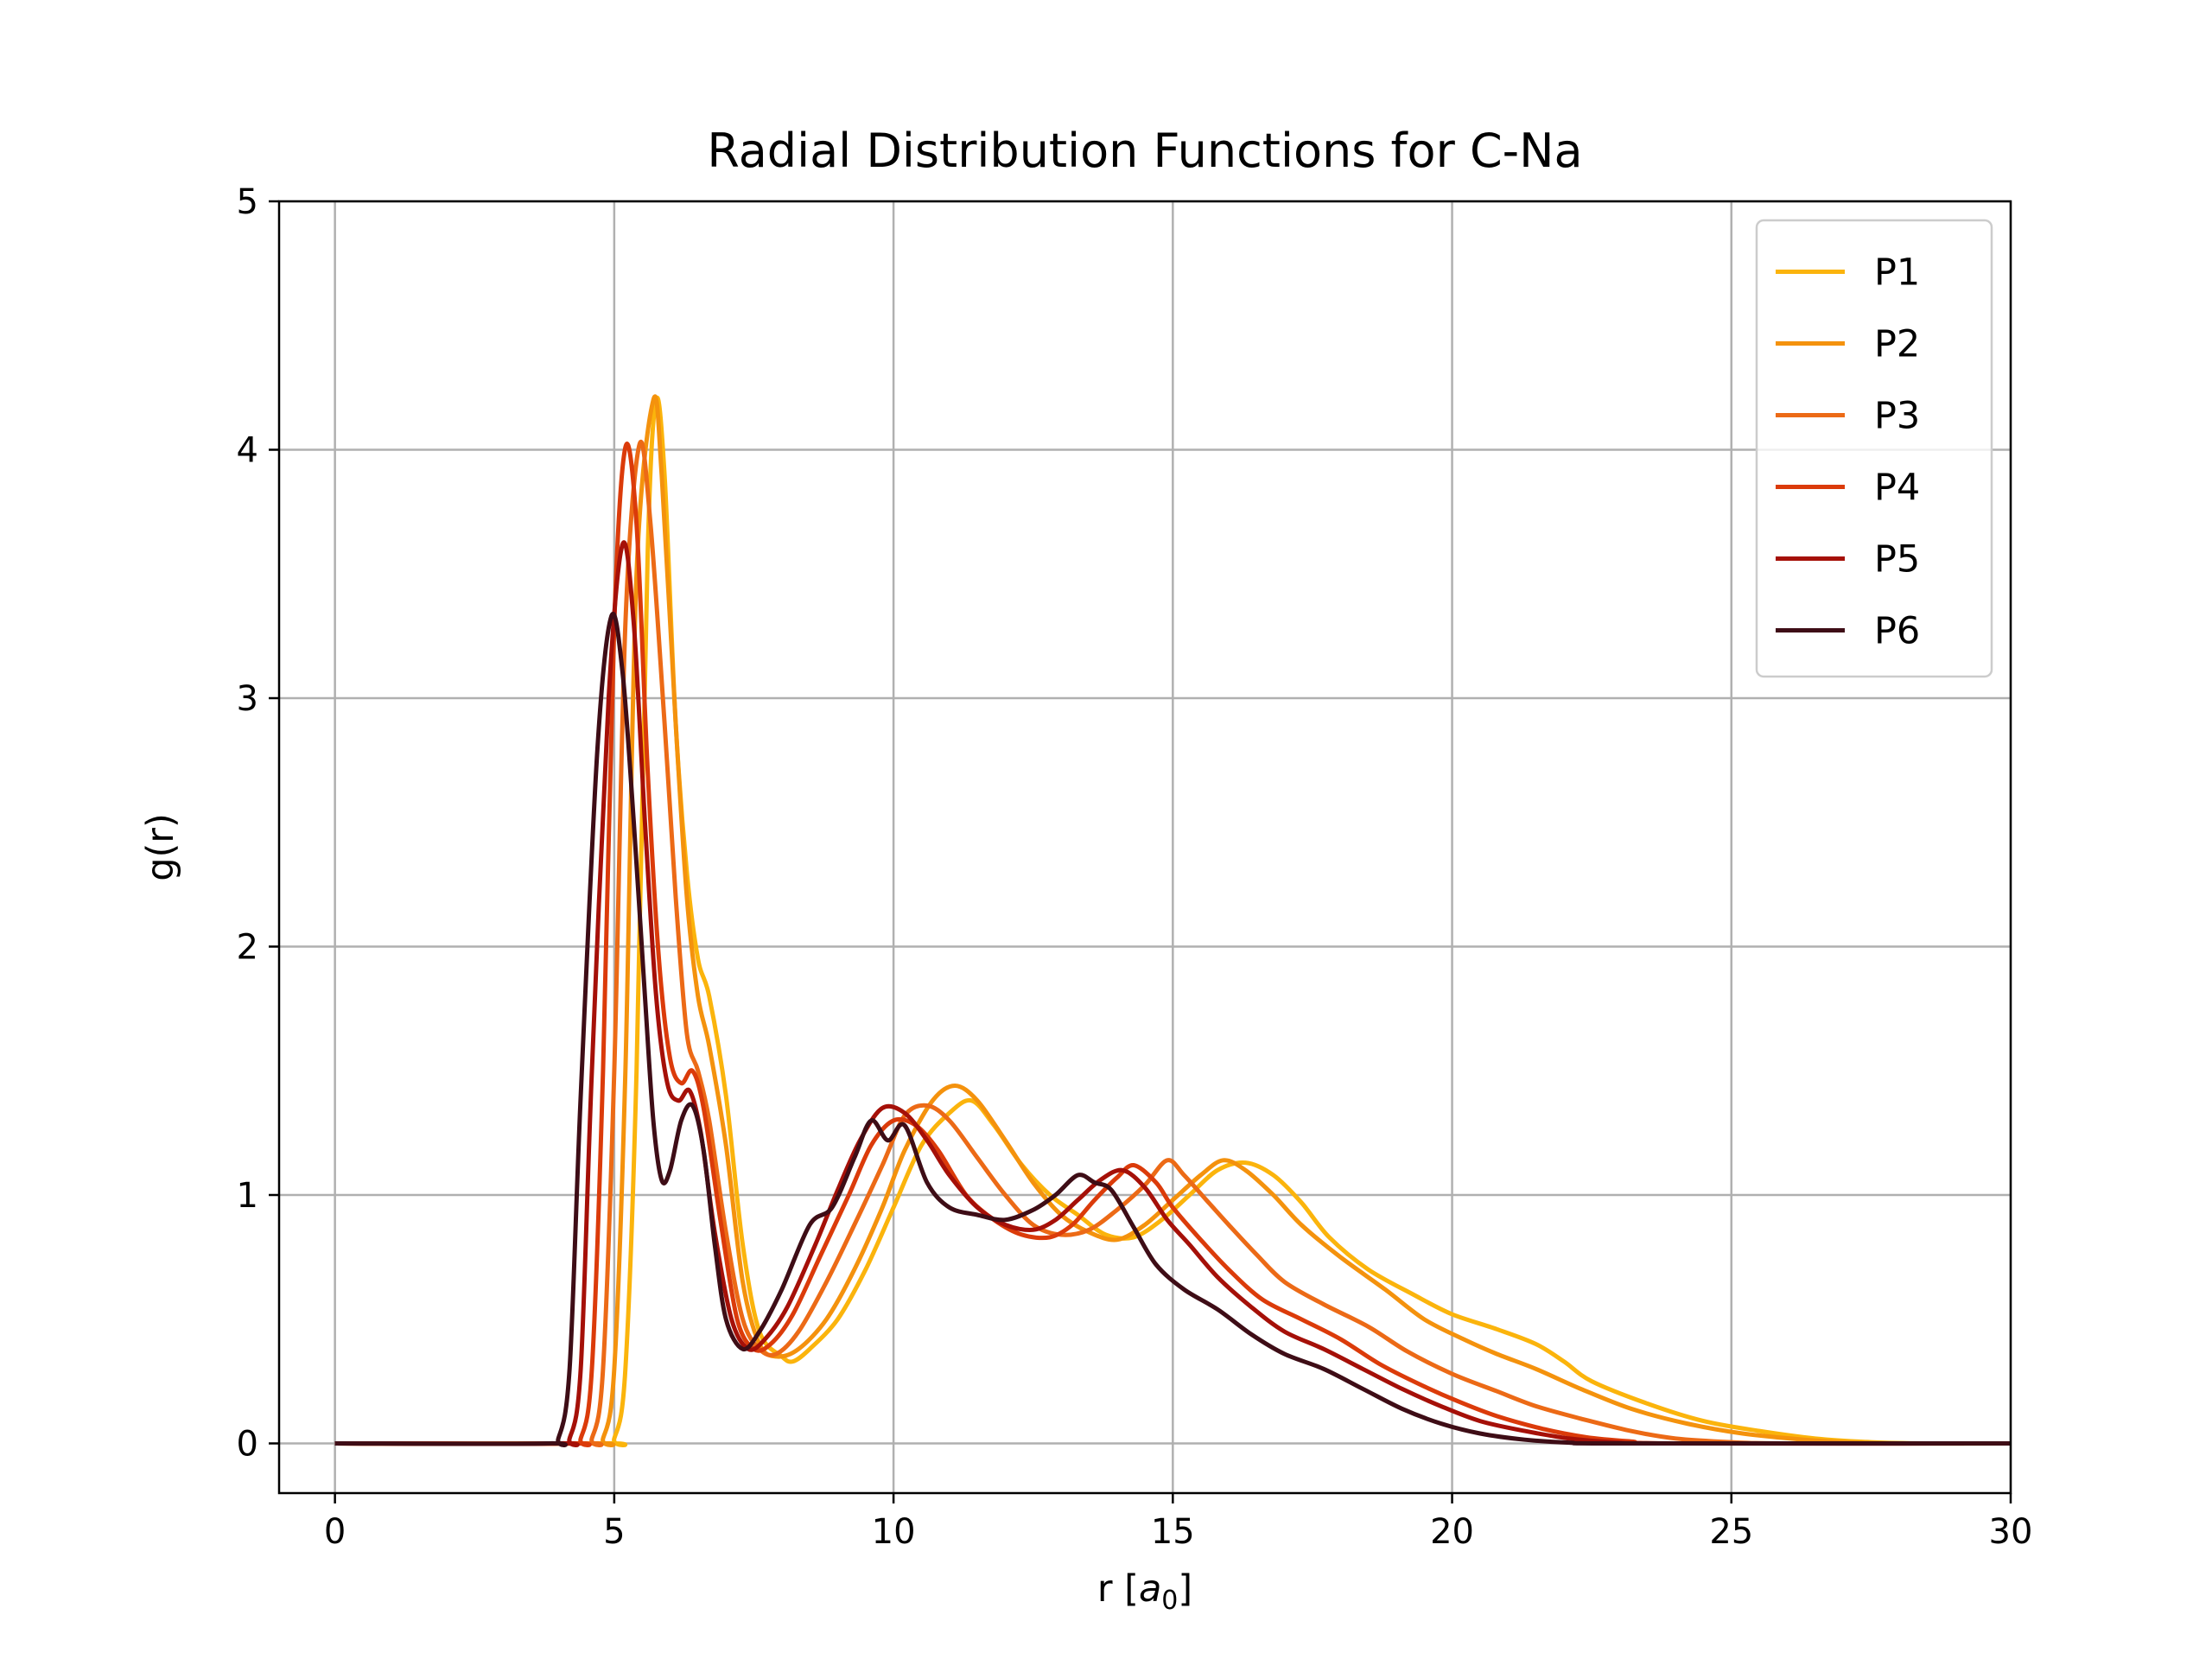 The height and width of the screenshot is (1659, 2212). I want to click on x-tick-label: 15, so click(1173, 1532).